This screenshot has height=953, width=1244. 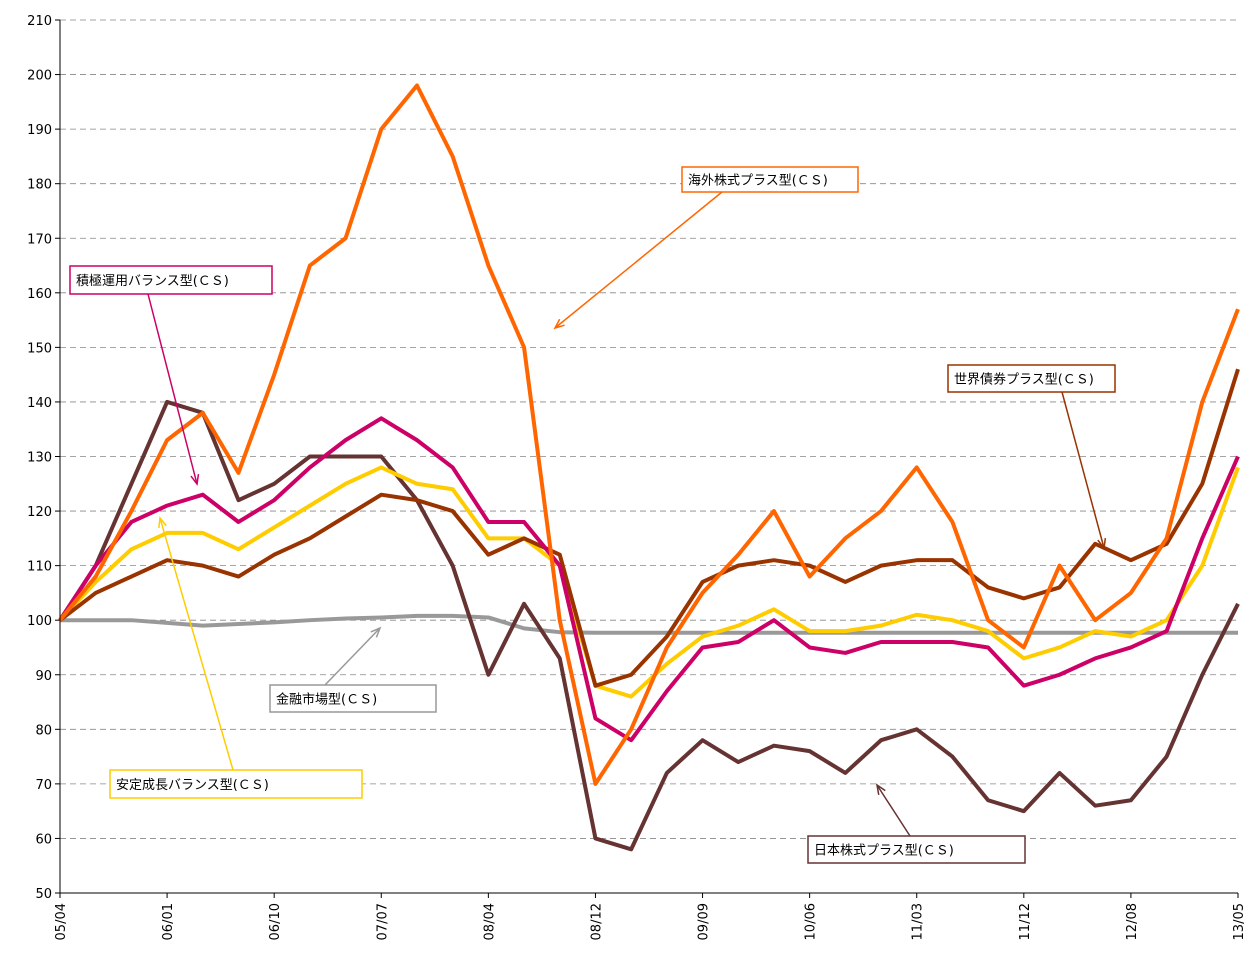 I want to click on annotation-label: 金融市場型(ＣＳ), so click(x=326, y=700).